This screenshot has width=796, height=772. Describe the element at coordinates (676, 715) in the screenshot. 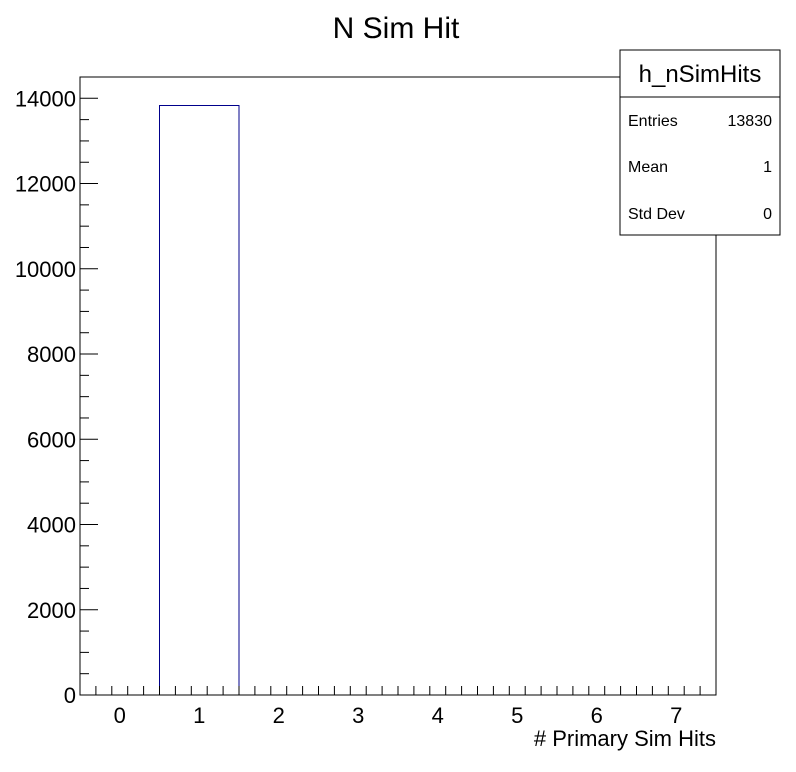

I see `x-tick-label: 7` at that location.